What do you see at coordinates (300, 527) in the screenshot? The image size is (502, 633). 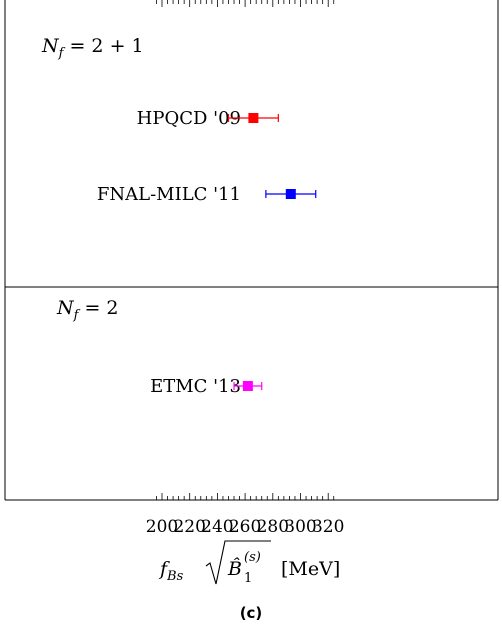 I see `x-tick-label: 300` at bounding box center [300, 527].